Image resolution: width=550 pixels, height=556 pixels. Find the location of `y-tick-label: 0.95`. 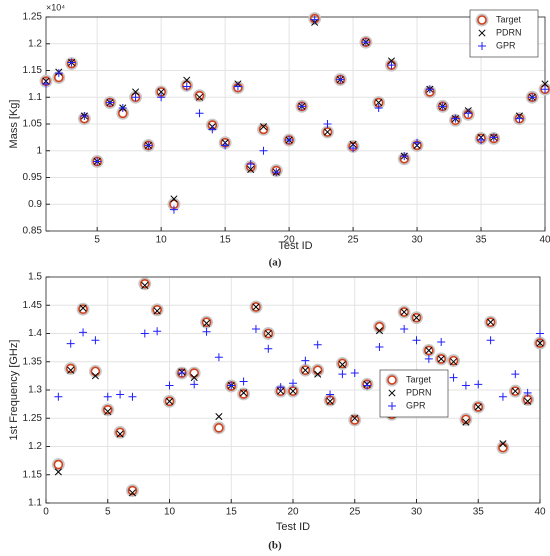

y-tick-label: 0.95 is located at coordinates (33, 177).